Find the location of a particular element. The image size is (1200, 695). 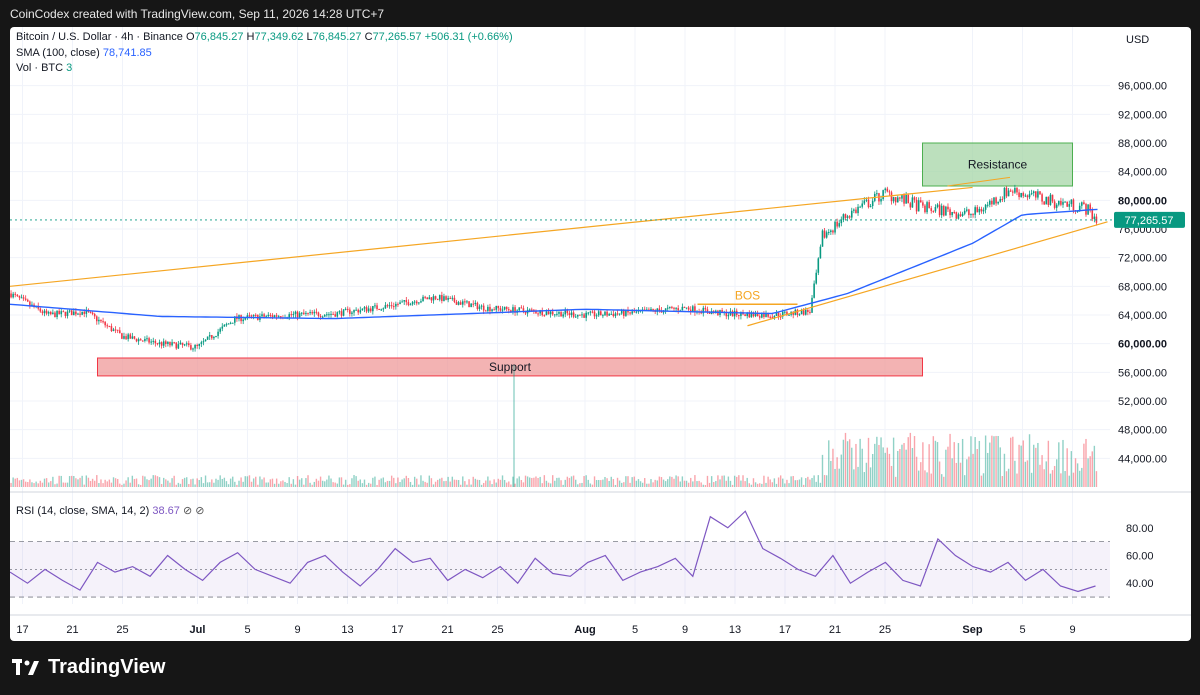

sma-legend: SMA (100, close) 78,741.85 is located at coordinates (84, 53).